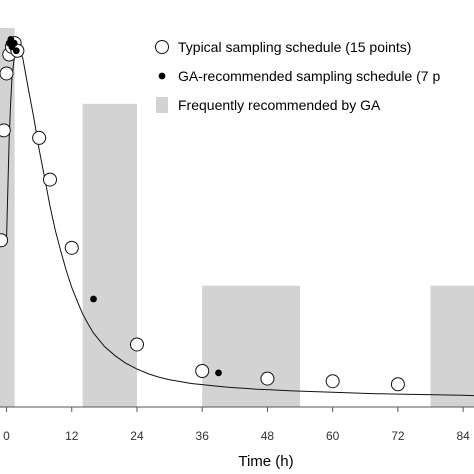 The image size is (474, 474). What do you see at coordinates (72, 436) in the screenshot?
I see `x-tick-label-12: 12` at bounding box center [72, 436].